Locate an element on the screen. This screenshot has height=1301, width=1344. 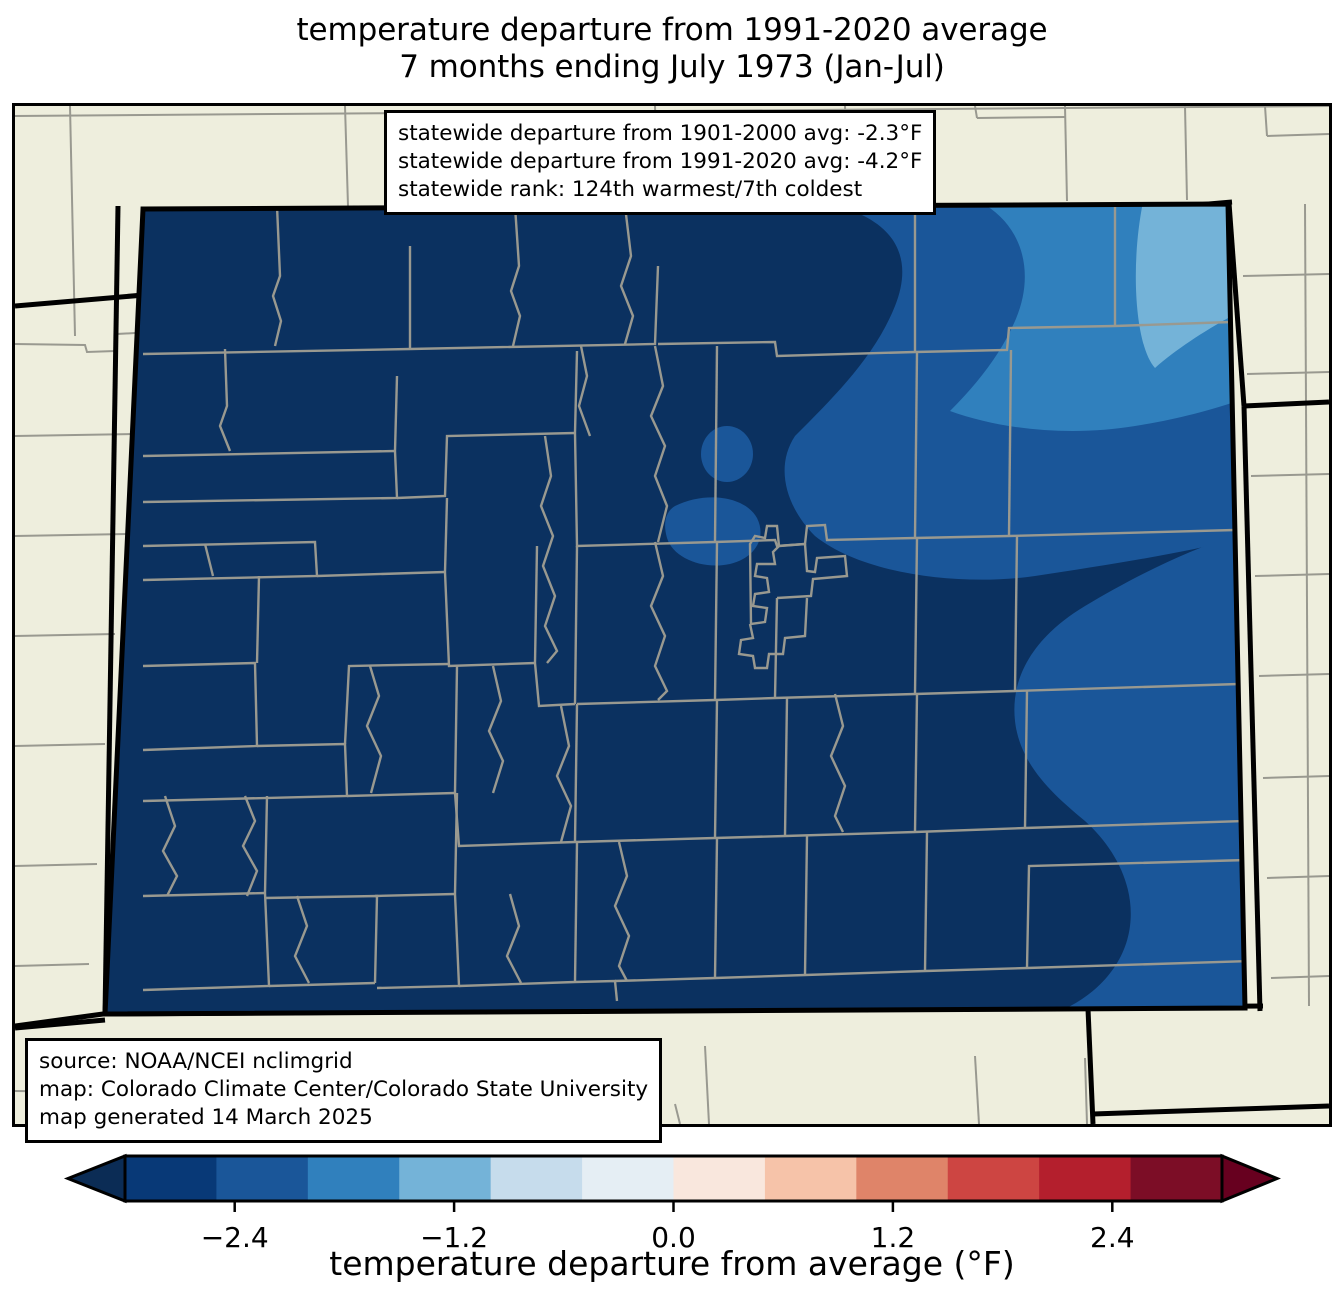
colorbar-tick-label: 0.0 is located at coordinates (673, 1237).